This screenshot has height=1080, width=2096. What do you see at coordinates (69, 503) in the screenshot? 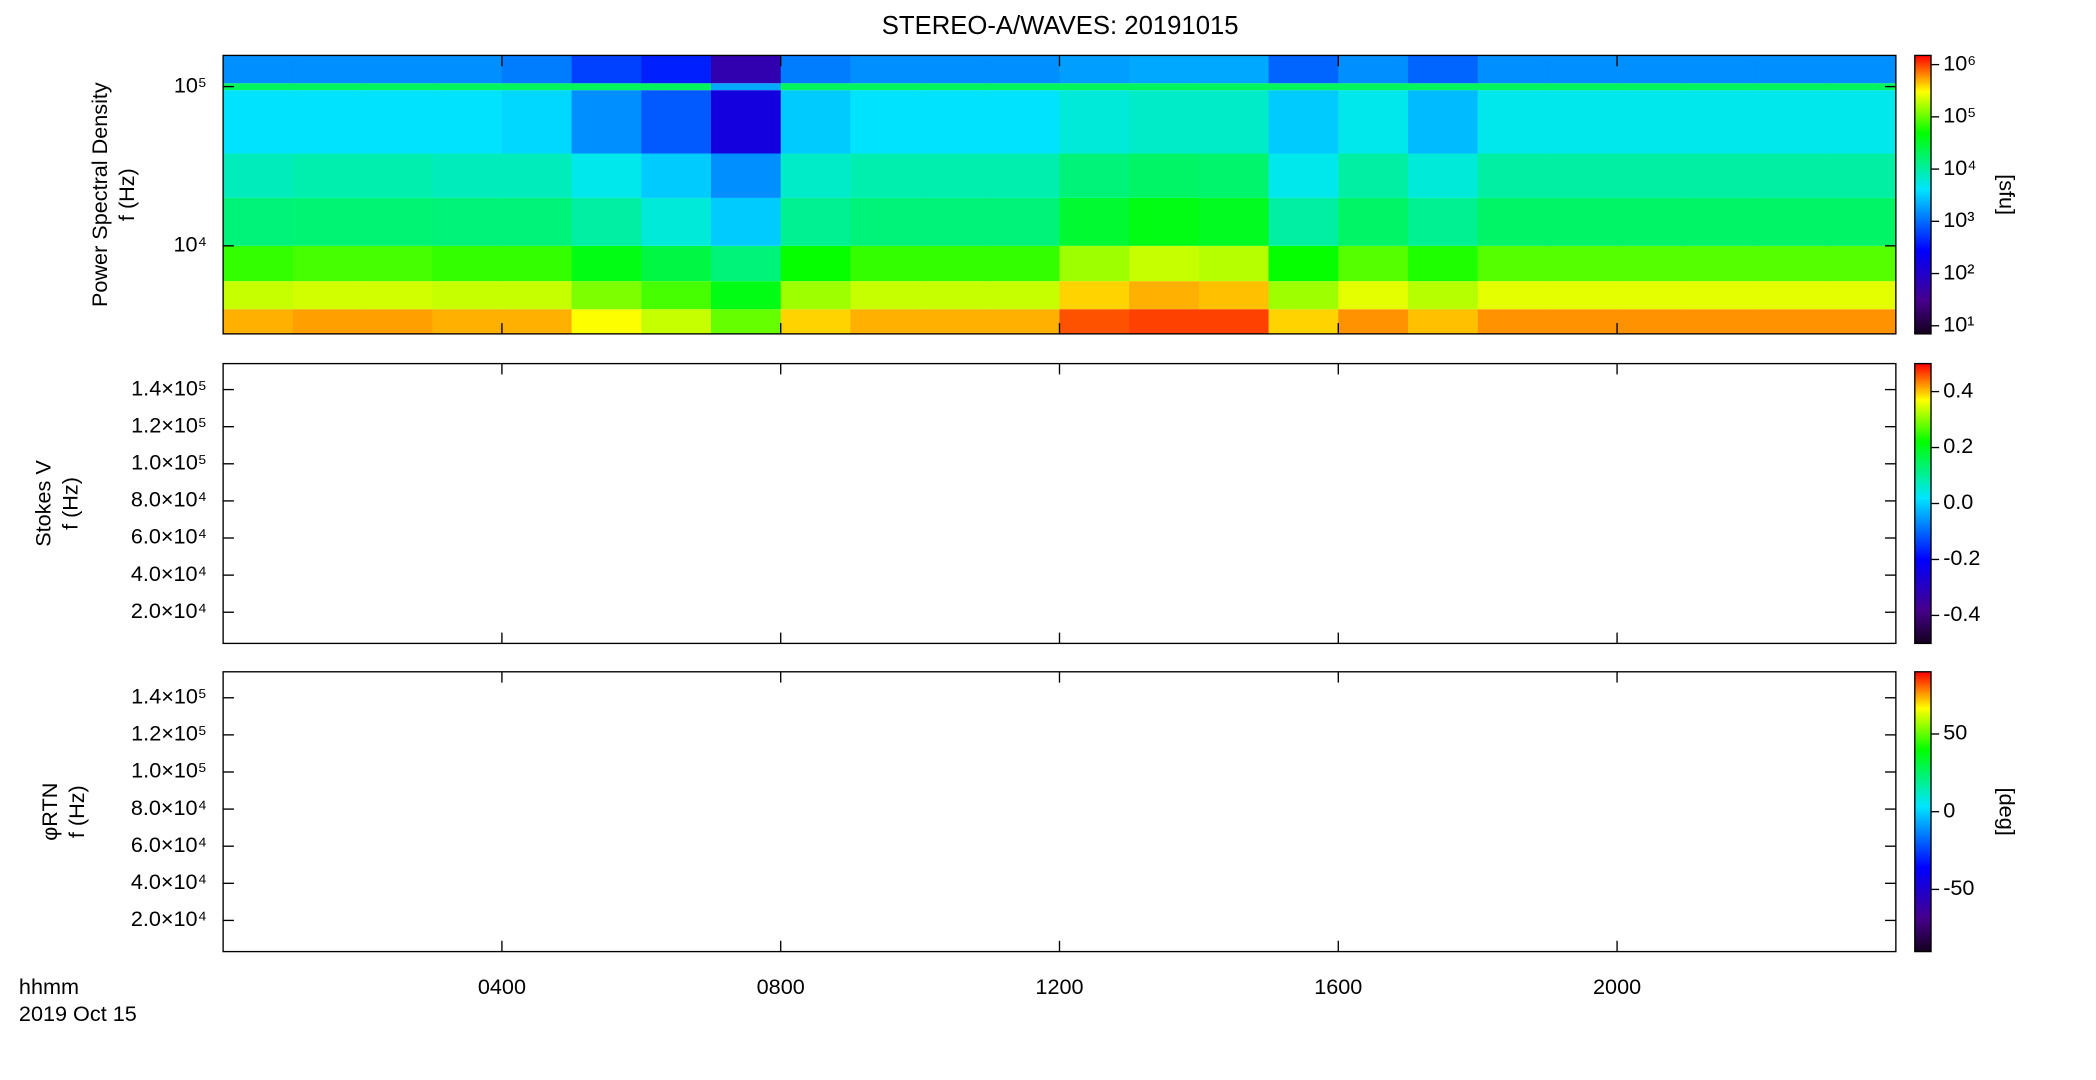
I see `y-axis-label: f (Hz)` at bounding box center [69, 503].